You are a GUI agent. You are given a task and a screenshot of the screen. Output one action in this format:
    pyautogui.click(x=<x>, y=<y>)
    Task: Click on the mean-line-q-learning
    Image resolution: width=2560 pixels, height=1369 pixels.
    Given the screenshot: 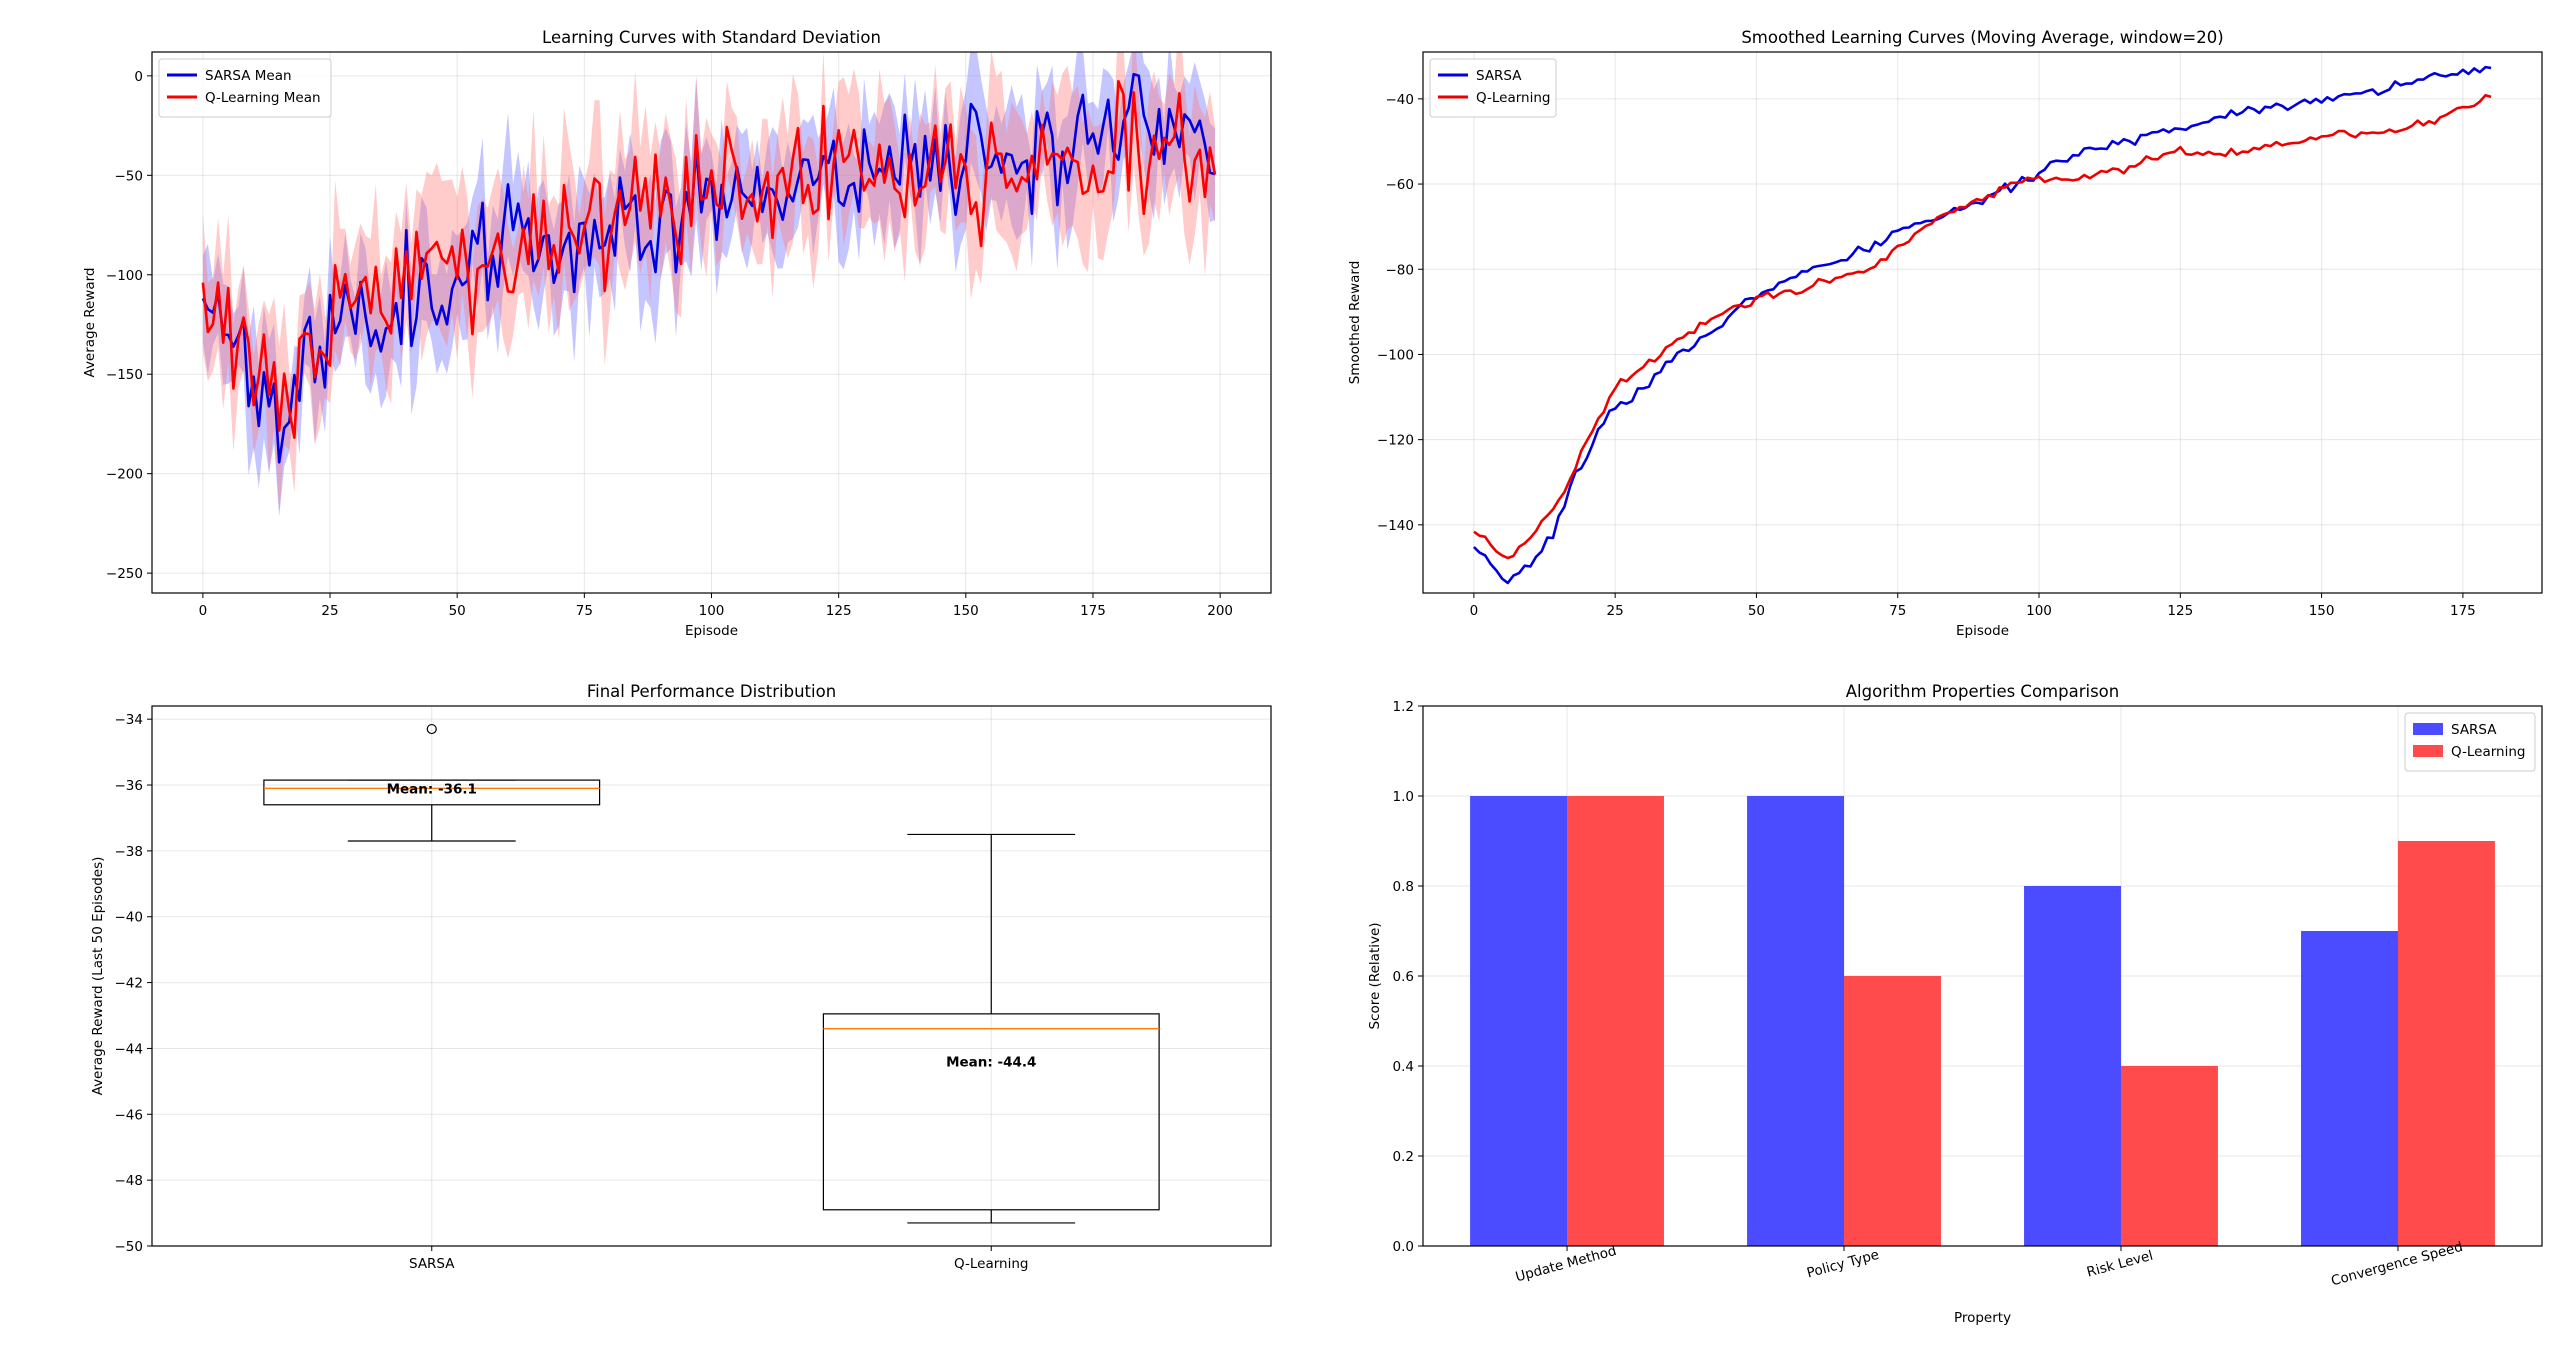 What is the action you would take?
    pyautogui.click(x=709, y=259)
    